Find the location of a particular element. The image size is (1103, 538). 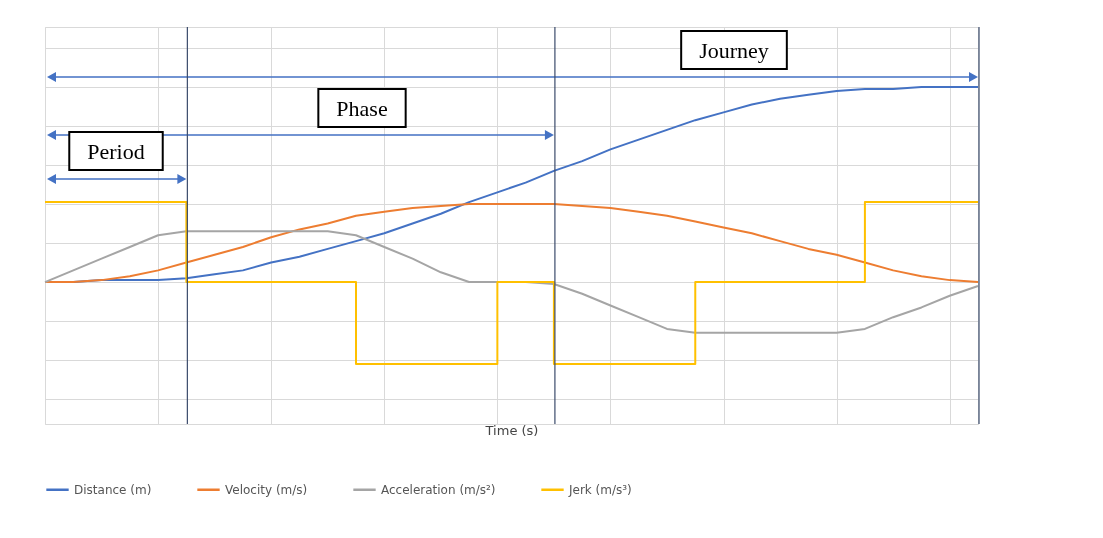

legend-label: Jerk (m/s³) is located at coordinates (600, 489).